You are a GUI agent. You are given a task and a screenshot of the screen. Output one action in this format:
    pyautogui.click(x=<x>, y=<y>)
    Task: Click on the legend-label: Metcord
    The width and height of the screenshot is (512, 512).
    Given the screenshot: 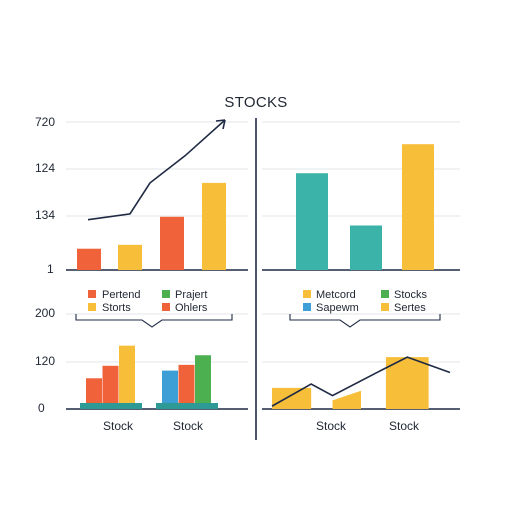 What is the action you would take?
    pyautogui.click(x=336, y=295)
    